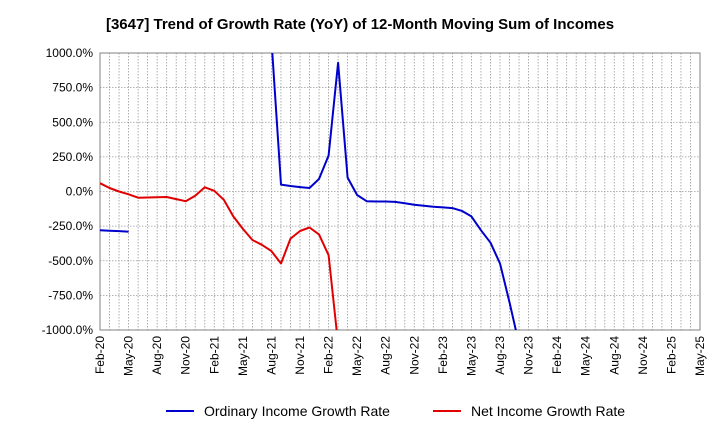 This screenshot has height=440, width=720. What do you see at coordinates (129, 356) in the screenshot?
I see `x-tick-label: May-20` at bounding box center [129, 356].